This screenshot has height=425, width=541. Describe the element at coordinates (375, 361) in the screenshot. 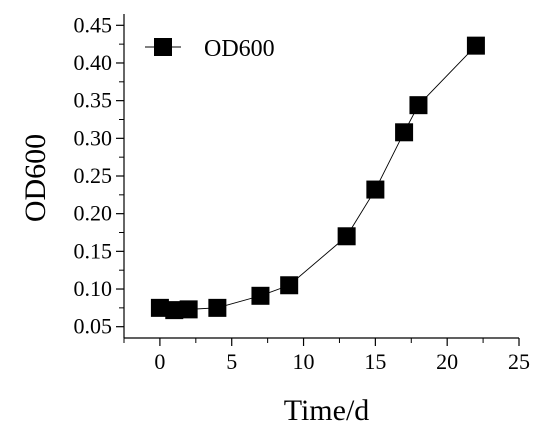

I see `x-tick-label: 15` at that location.